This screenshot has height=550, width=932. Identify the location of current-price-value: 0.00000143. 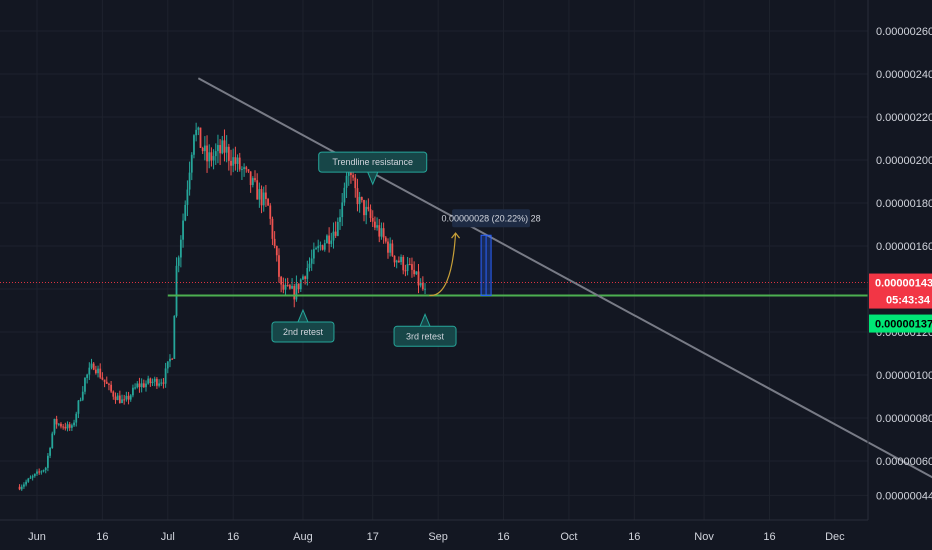
(903, 284).